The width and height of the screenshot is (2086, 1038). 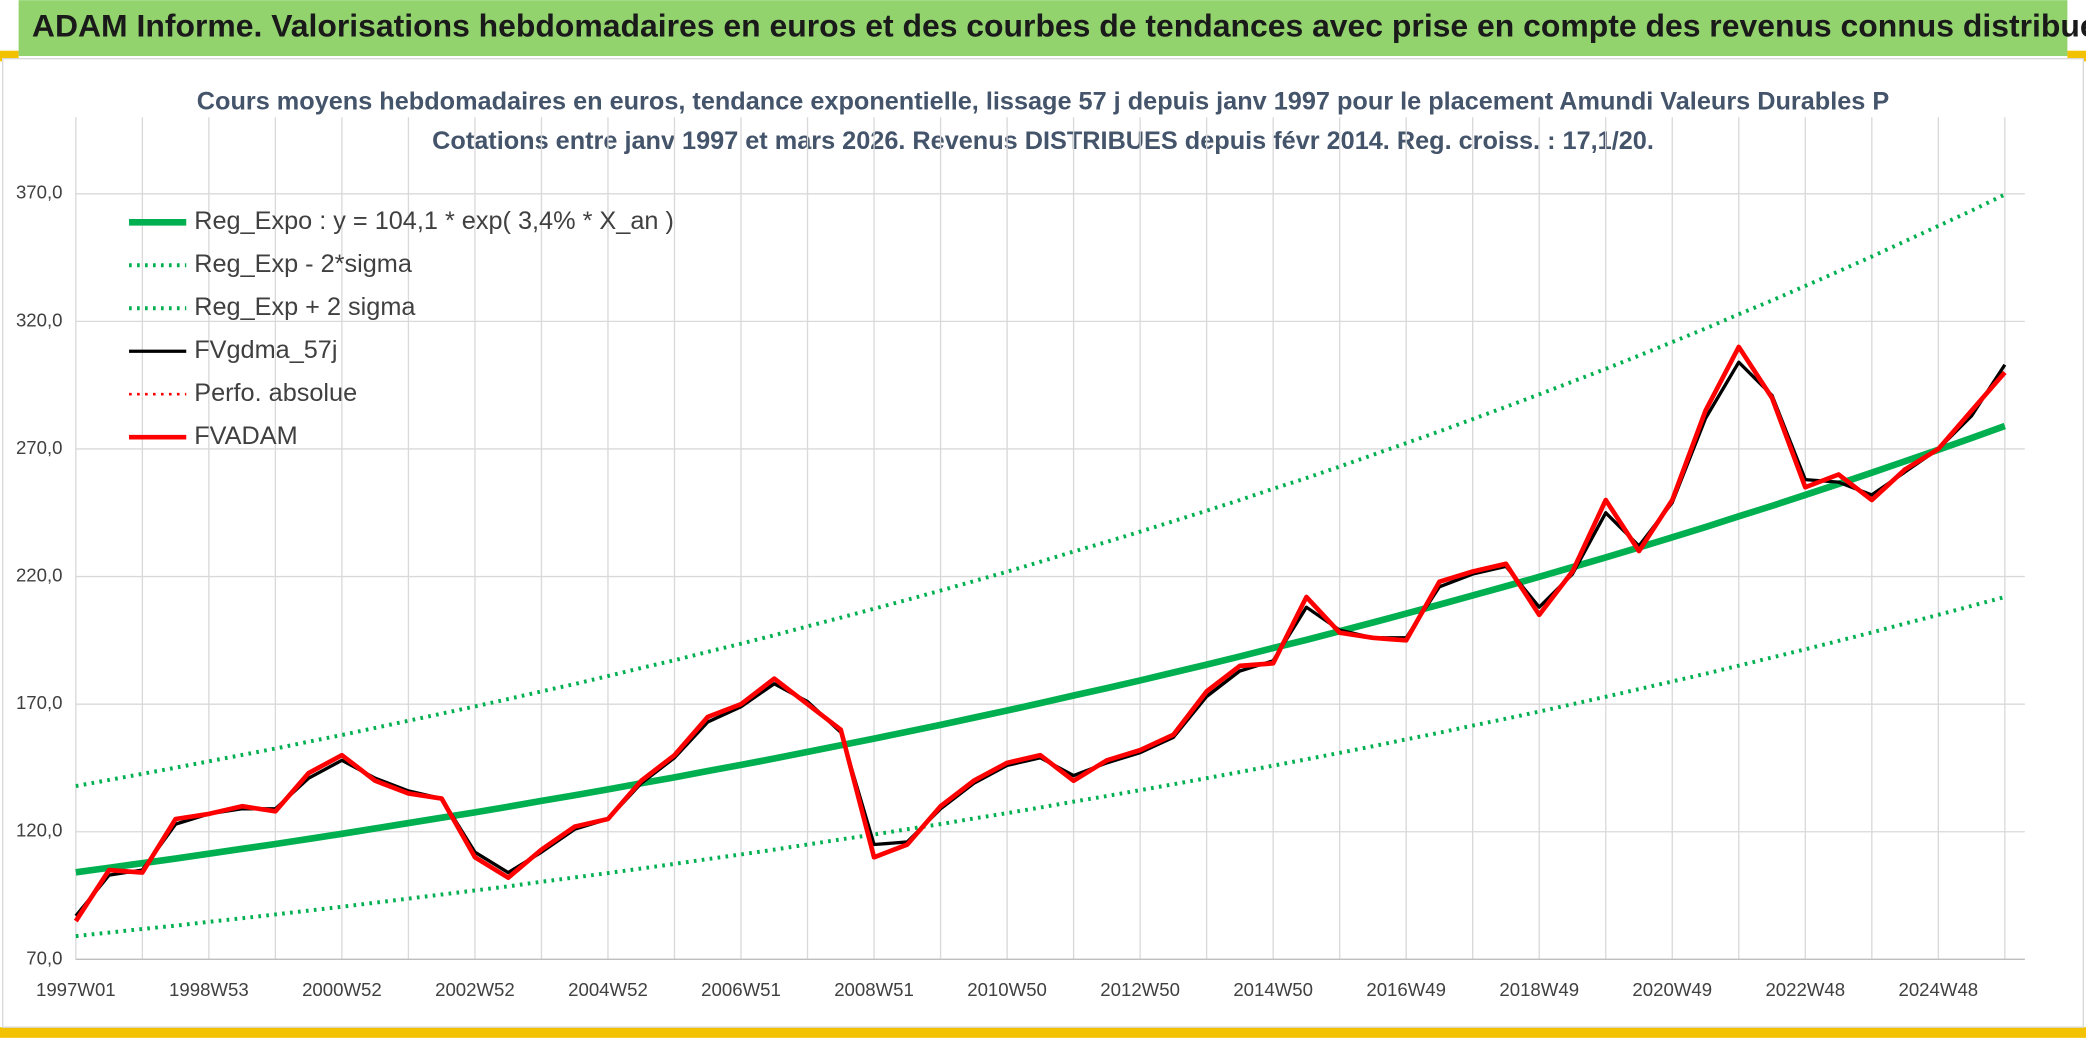 What do you see at coordinates (874, 989) in the screenshot?
I see `x-tick-label: 2008W51` at bounding box center [874, 989].